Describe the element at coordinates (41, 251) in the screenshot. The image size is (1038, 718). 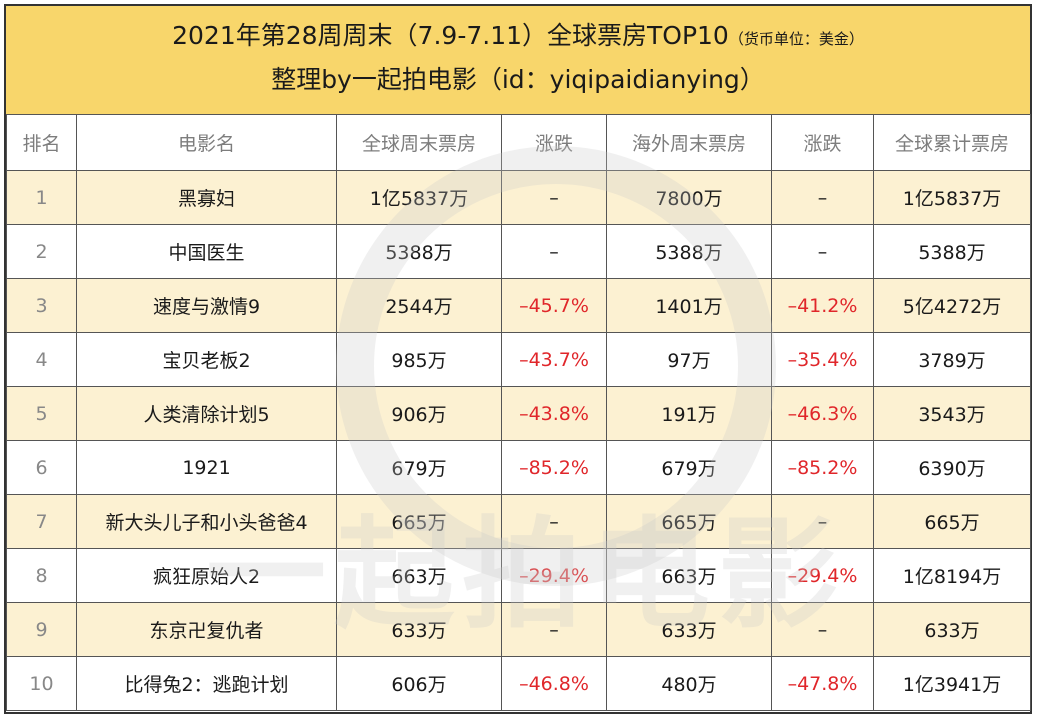
I see `cell-rank: 2` at that location.